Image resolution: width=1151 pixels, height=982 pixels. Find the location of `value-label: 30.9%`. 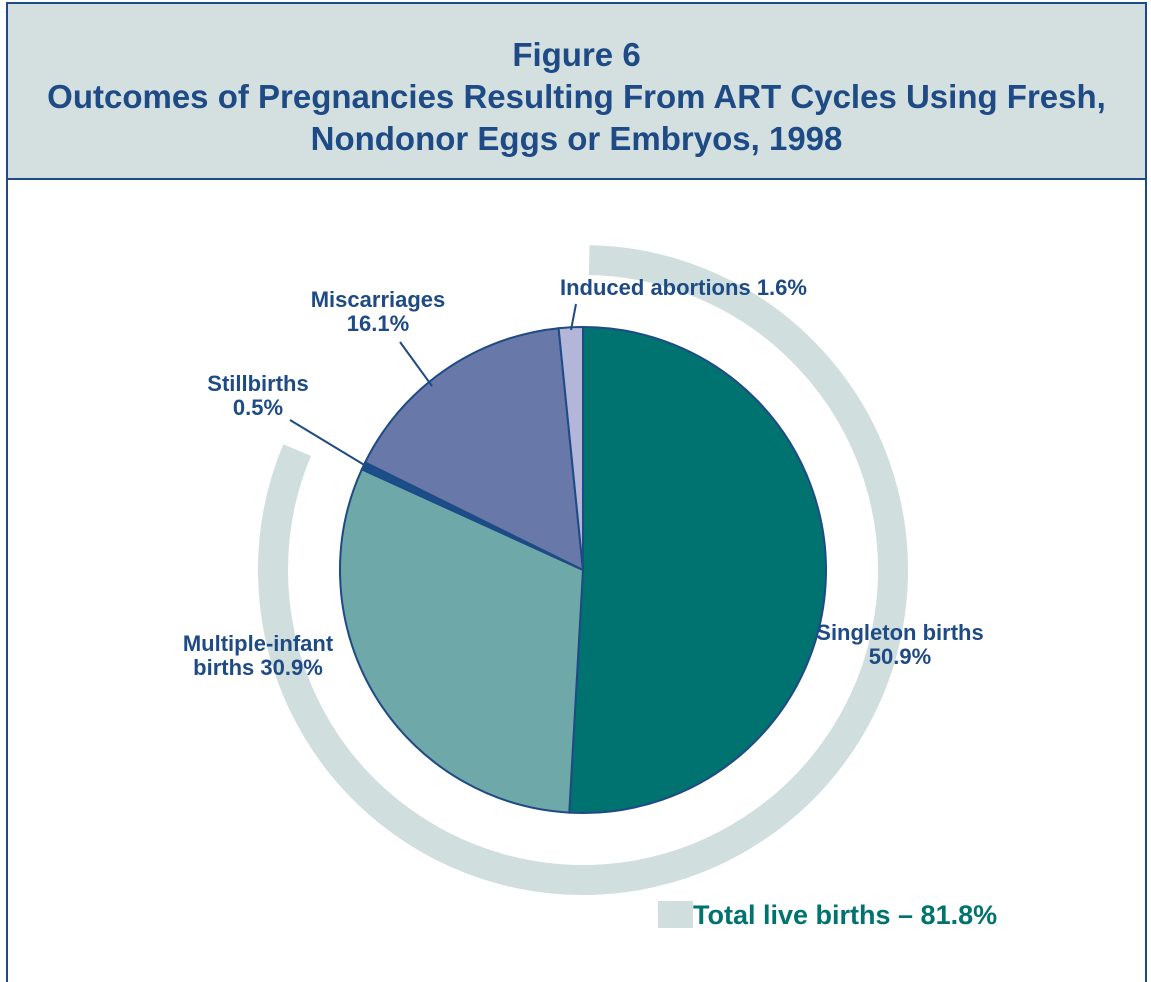

value-label: 30.9% is located at coordinates (291, 667).